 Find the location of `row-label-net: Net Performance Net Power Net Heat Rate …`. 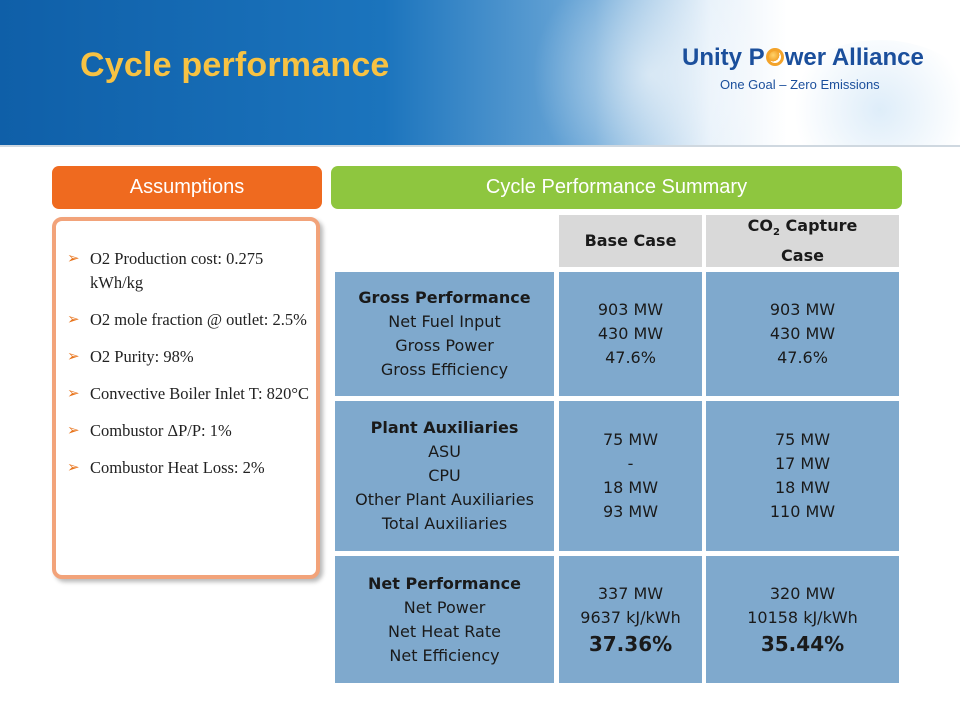

row-label-net: Net Performance Net Power Net Heat Rate … is located at coordinates (444, 619).